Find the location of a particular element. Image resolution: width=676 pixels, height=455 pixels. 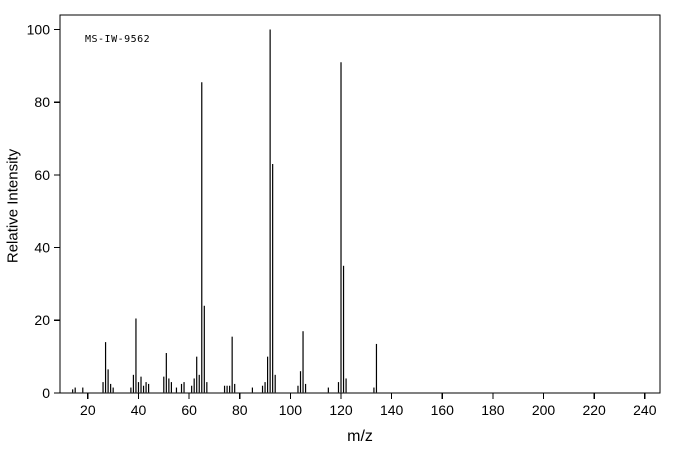

y-tick-label: 100 is located at coordinates (39, 29).